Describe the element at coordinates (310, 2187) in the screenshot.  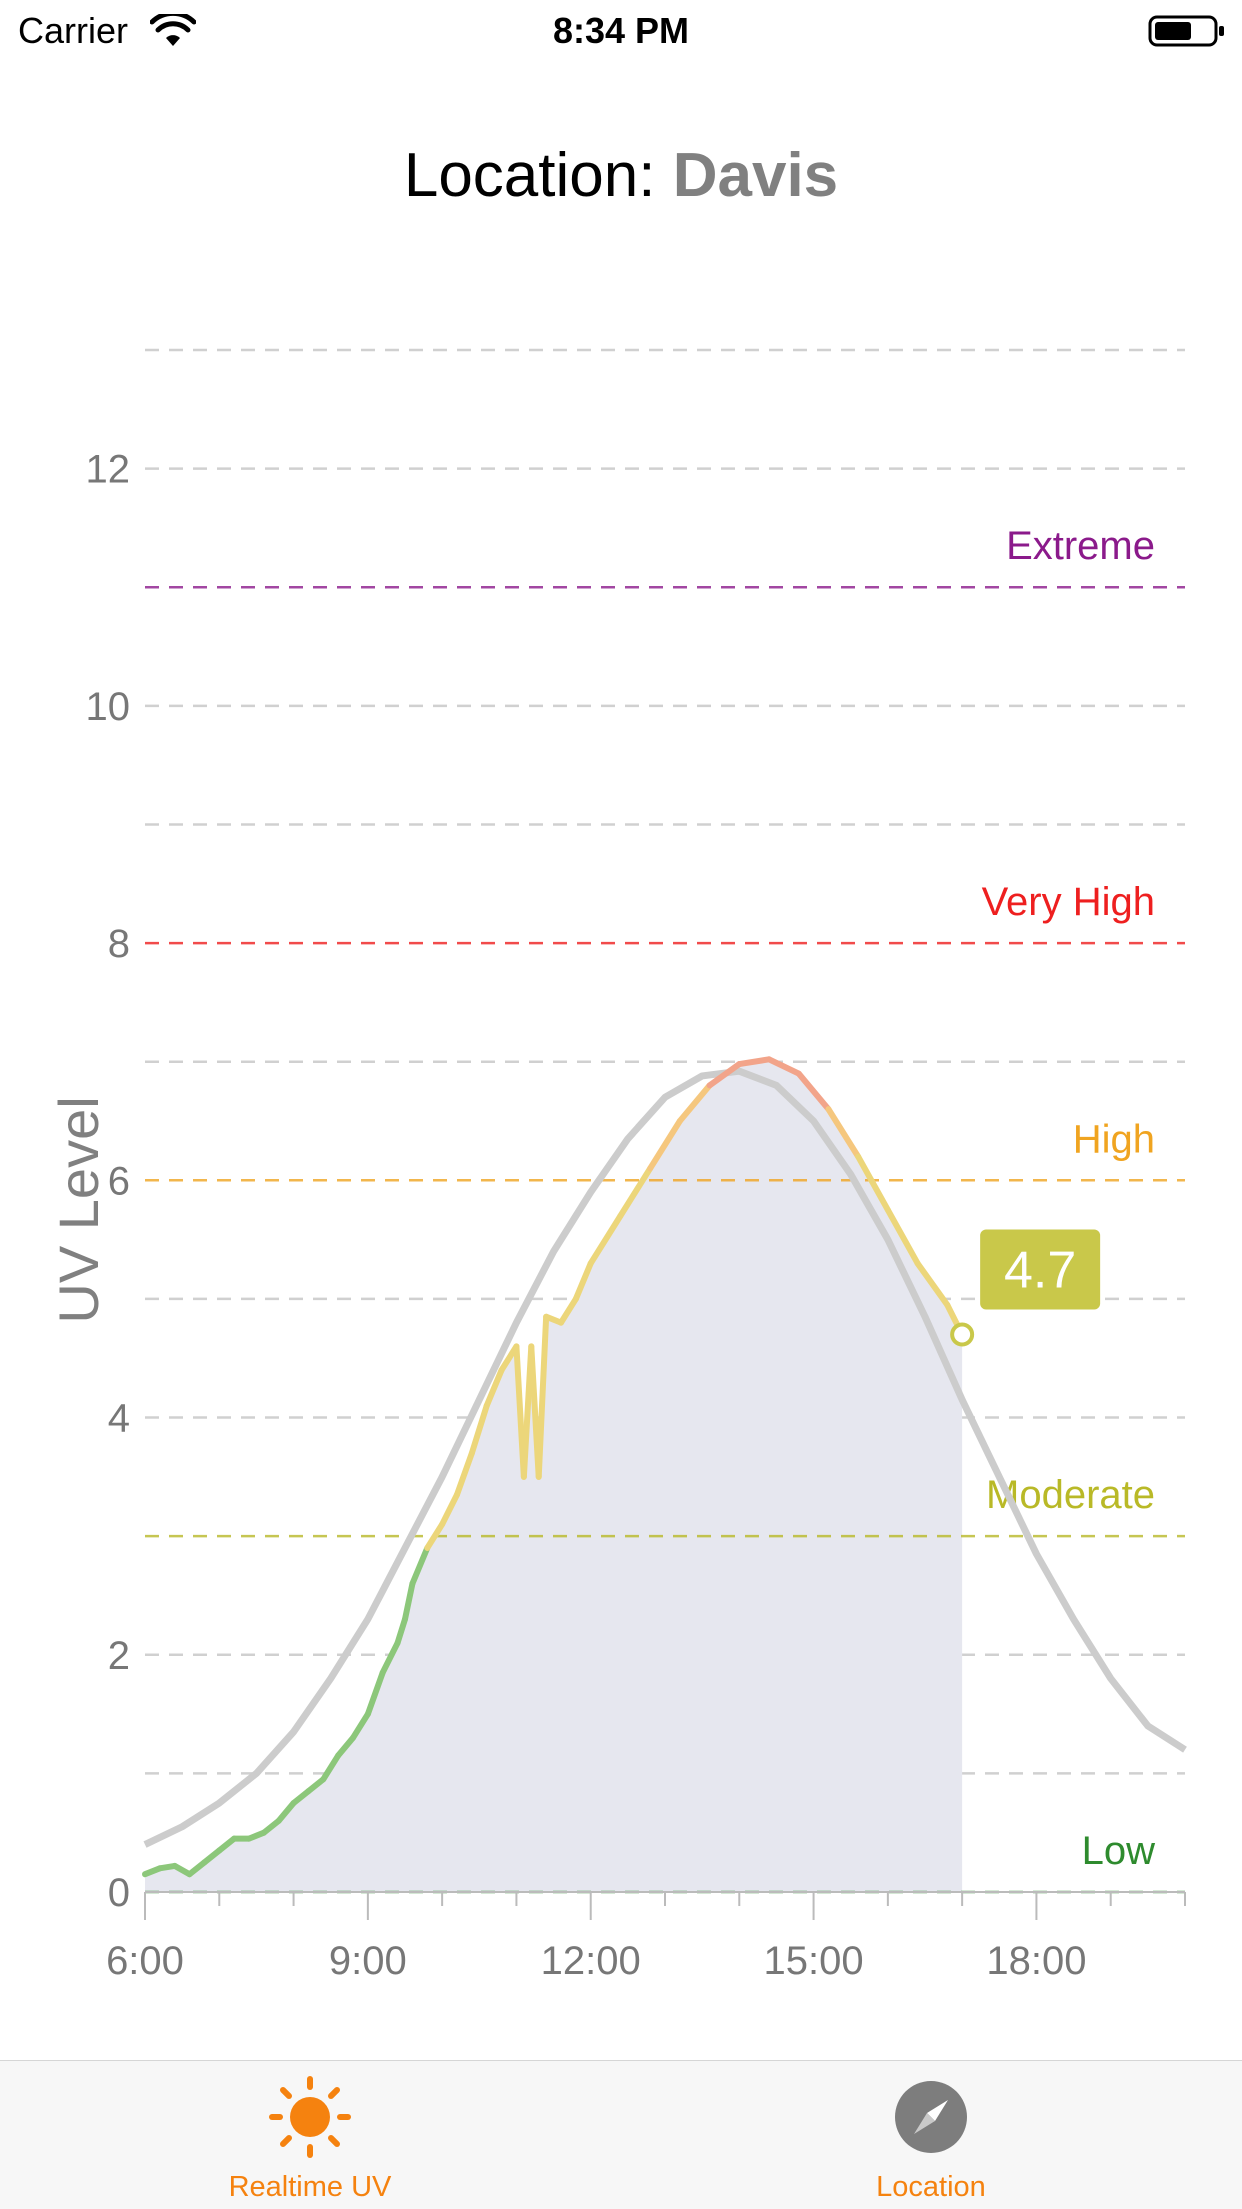
I see `tab-realtime-uv-label: Realtime UV` at that location.